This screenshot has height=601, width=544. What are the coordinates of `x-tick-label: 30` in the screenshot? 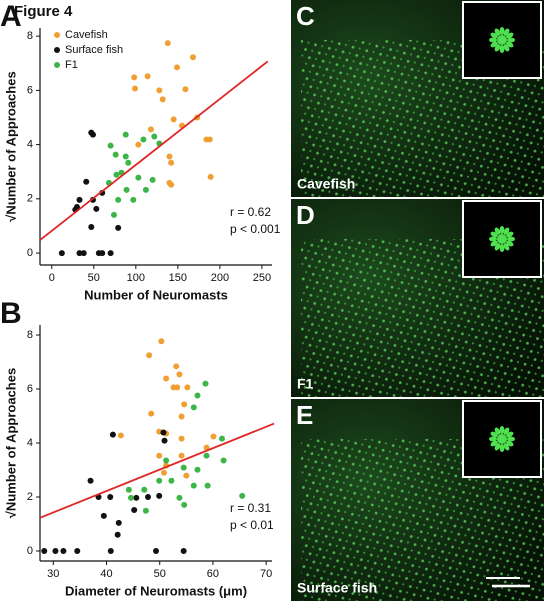 It's located at (53, 574).